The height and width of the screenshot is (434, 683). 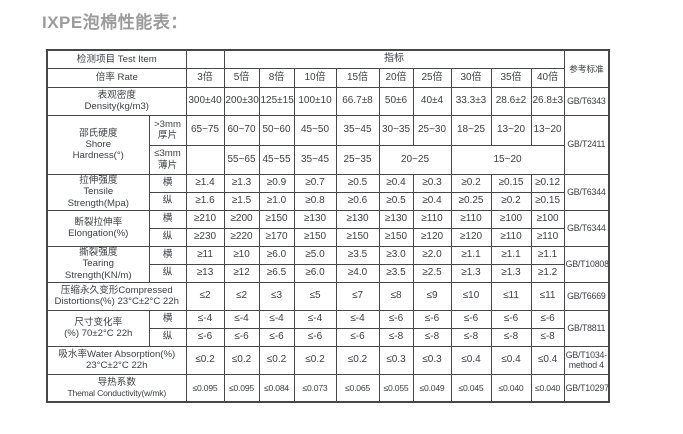 I want to click on cell: 45~50, so click(x=315, y=130).